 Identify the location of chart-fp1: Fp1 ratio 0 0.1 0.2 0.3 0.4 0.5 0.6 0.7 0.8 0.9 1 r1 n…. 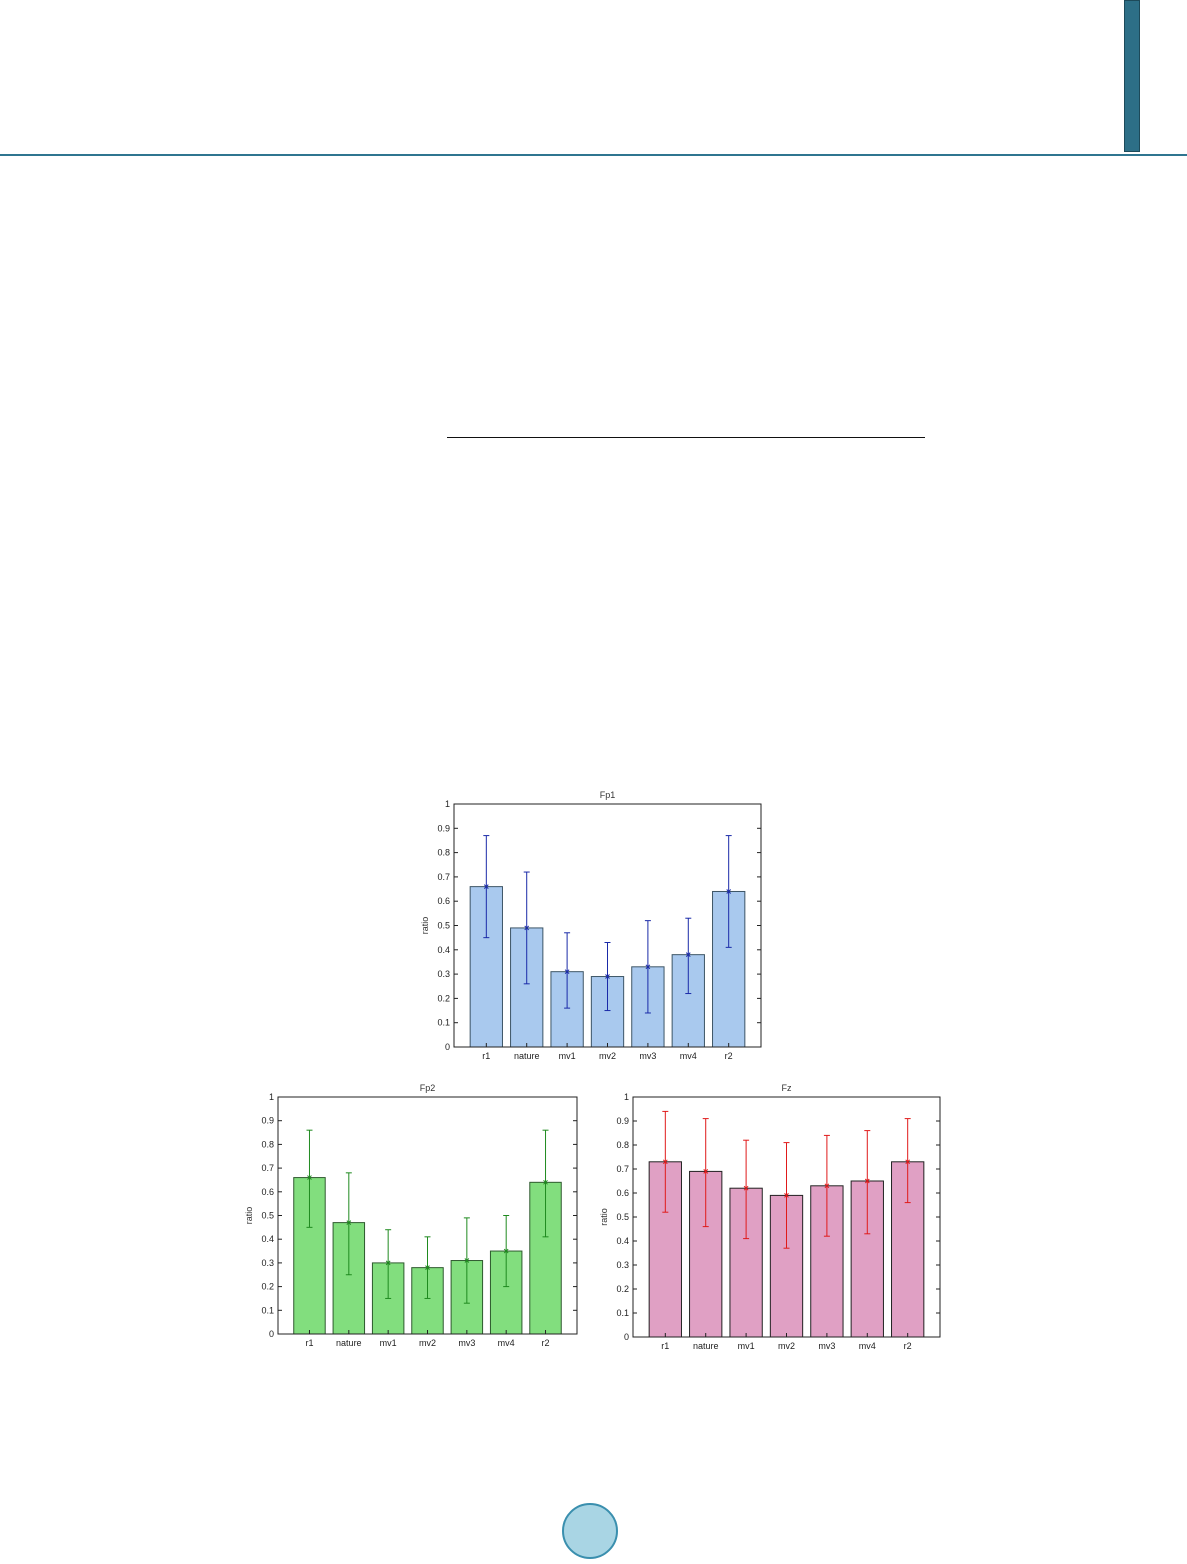
(591, 925).